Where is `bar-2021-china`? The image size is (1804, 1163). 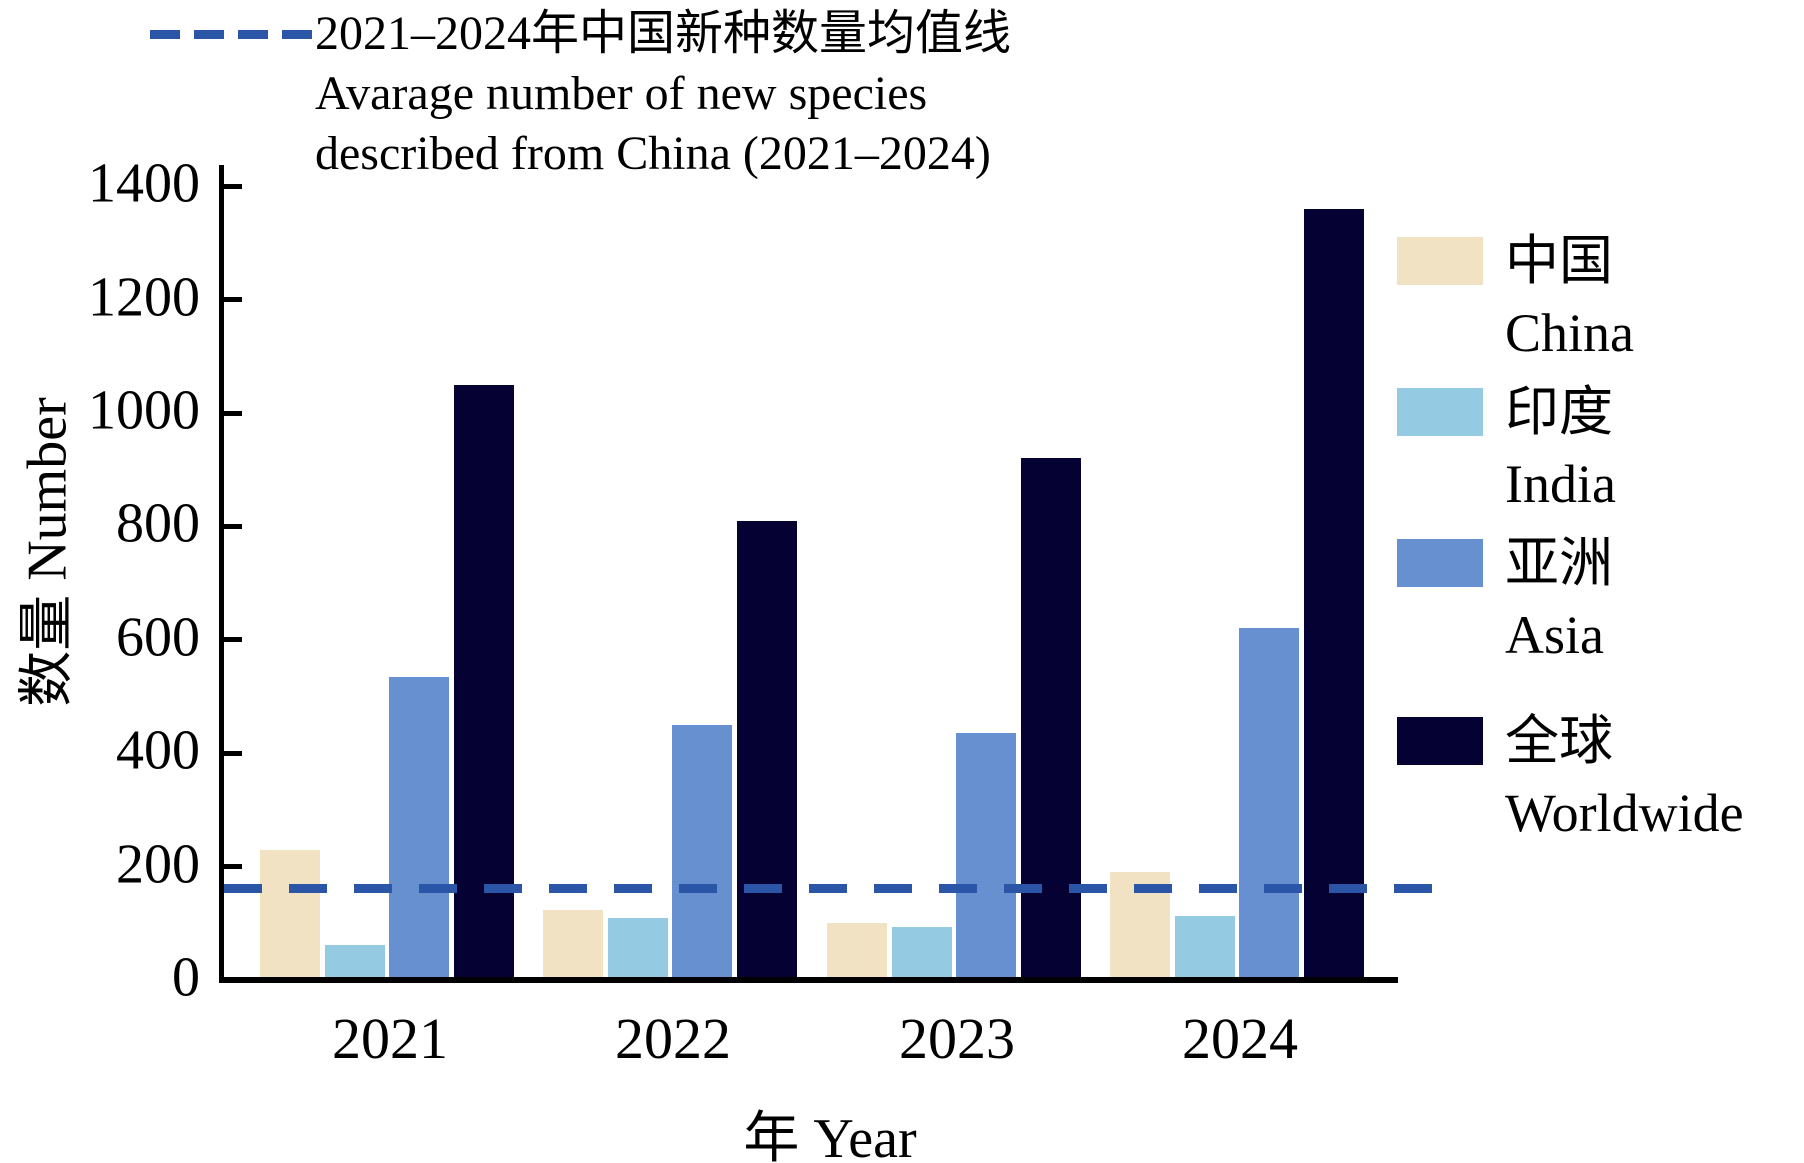 bar-2021-china is located at coordinates (290, 914).